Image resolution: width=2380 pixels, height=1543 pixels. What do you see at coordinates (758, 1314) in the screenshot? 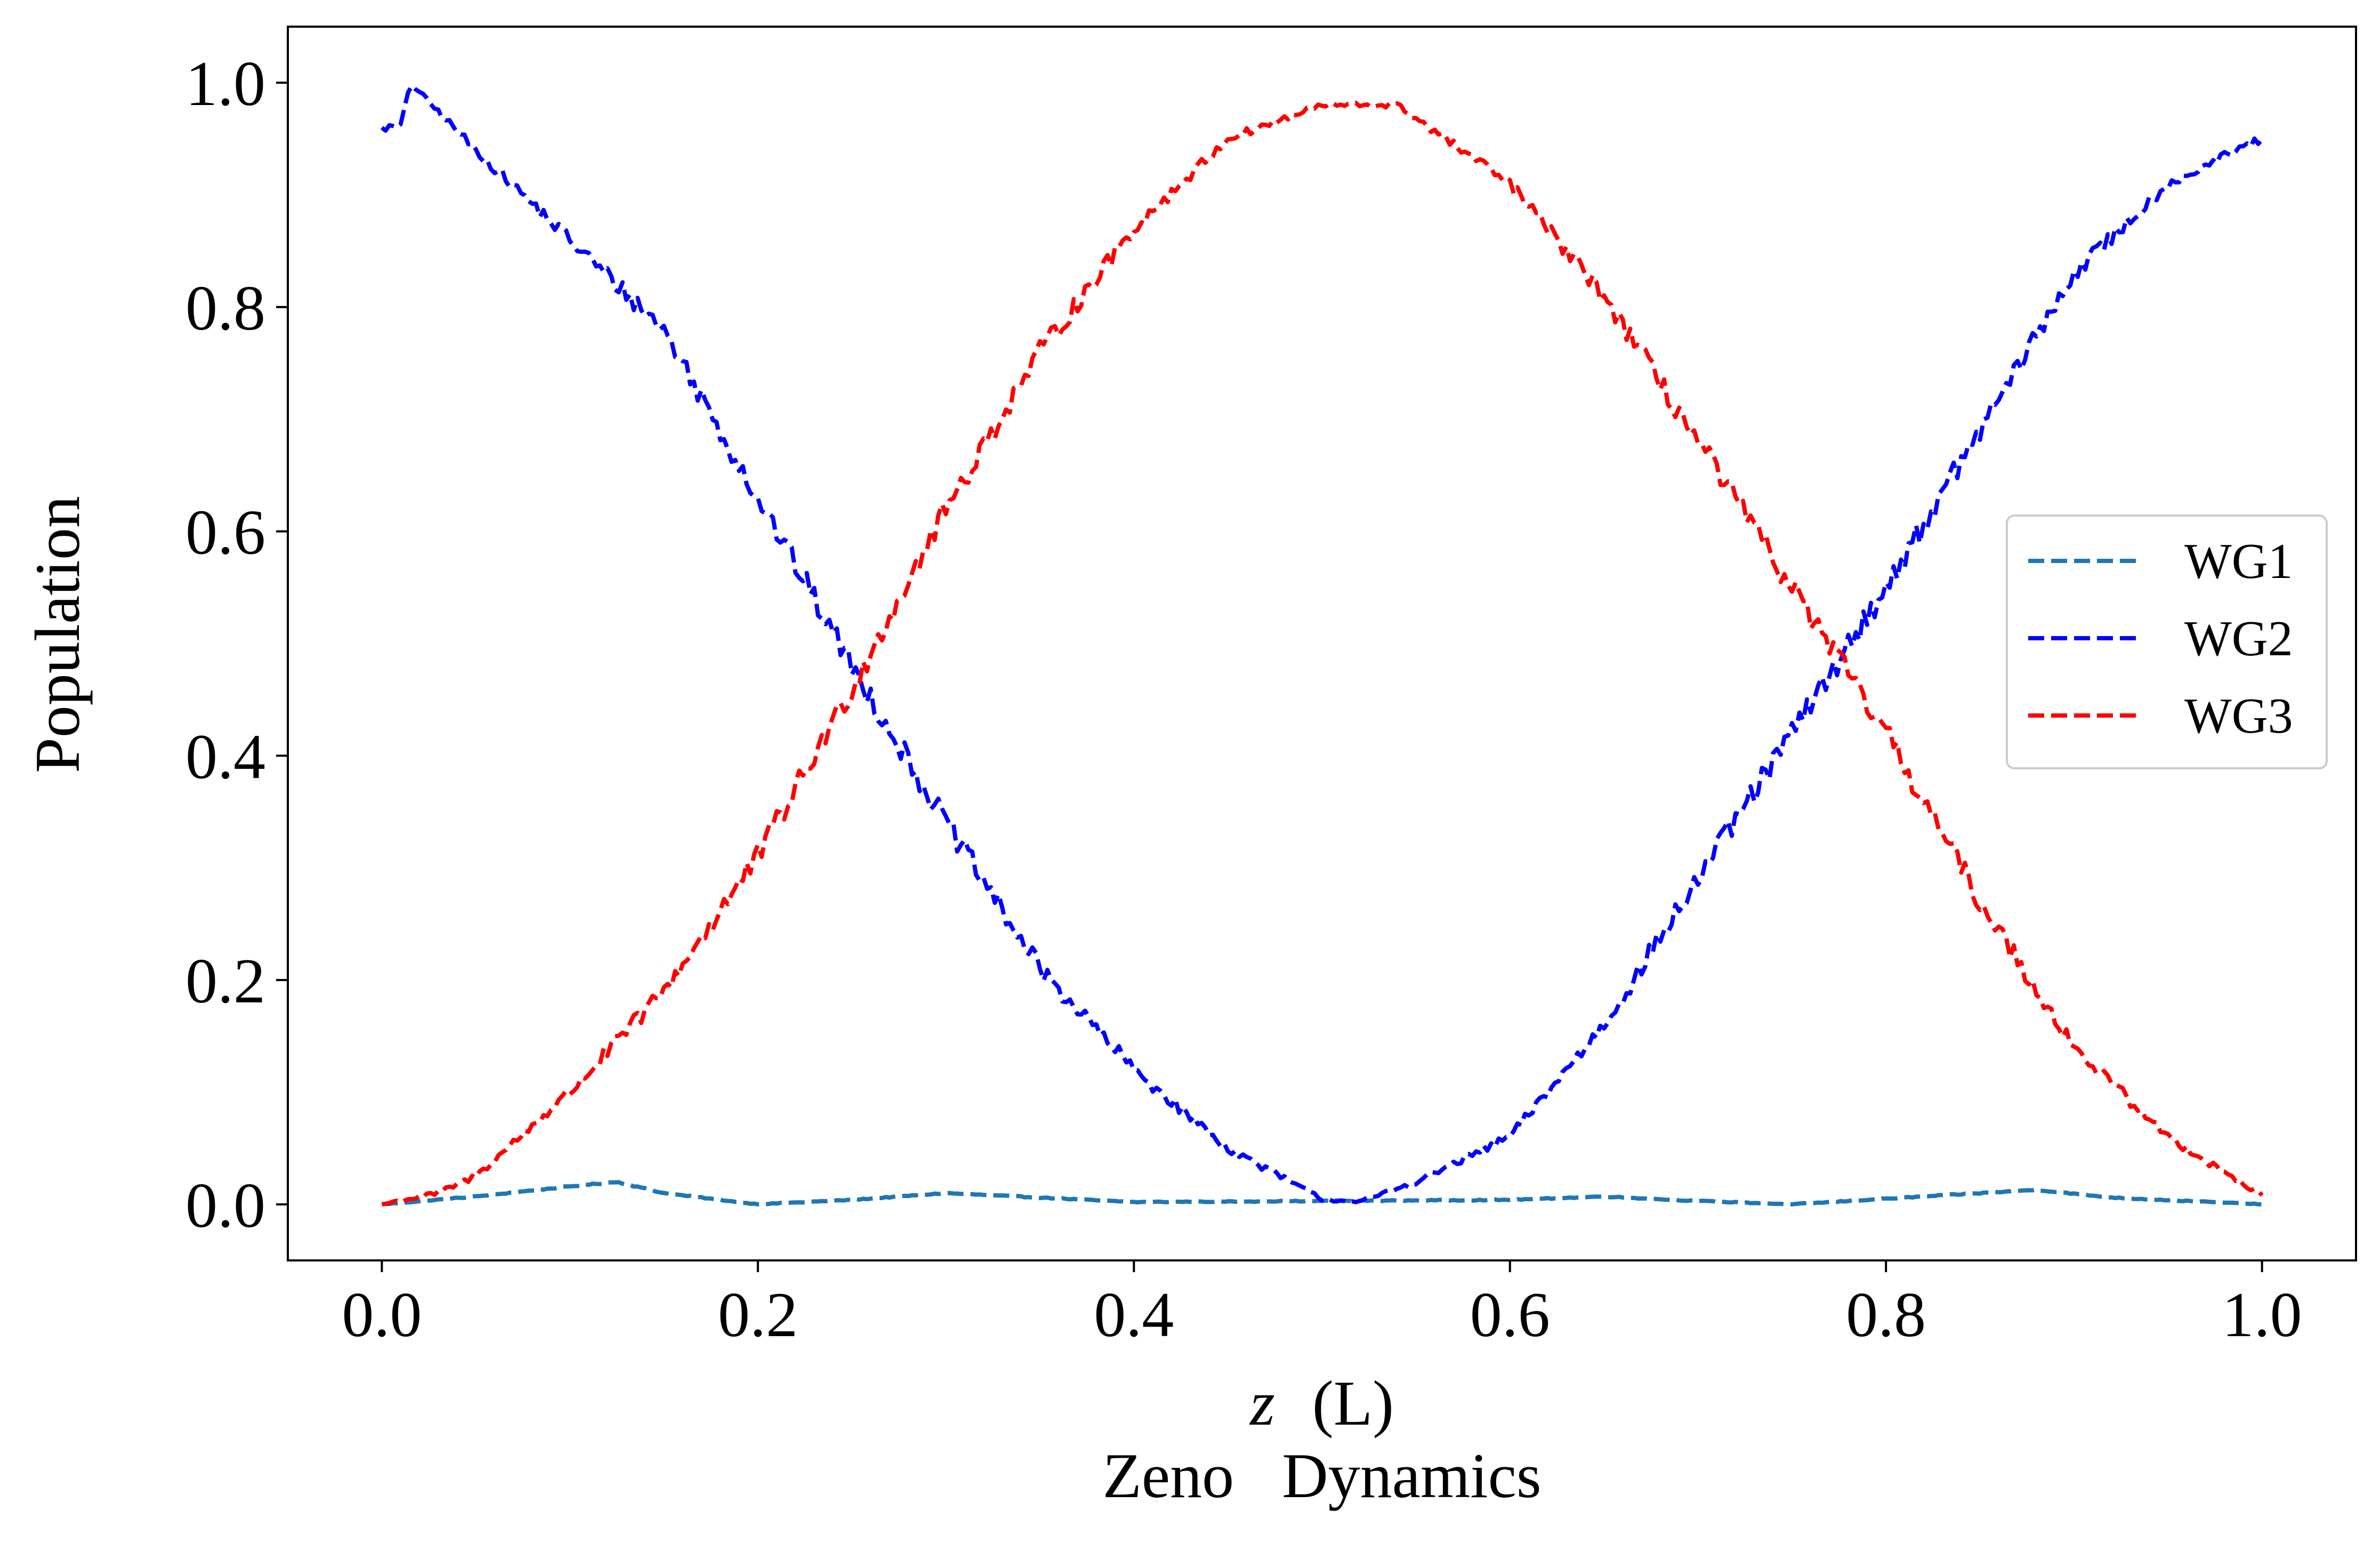
I see `x-tick-label: 0.2` at bounding box center [758, 1314].